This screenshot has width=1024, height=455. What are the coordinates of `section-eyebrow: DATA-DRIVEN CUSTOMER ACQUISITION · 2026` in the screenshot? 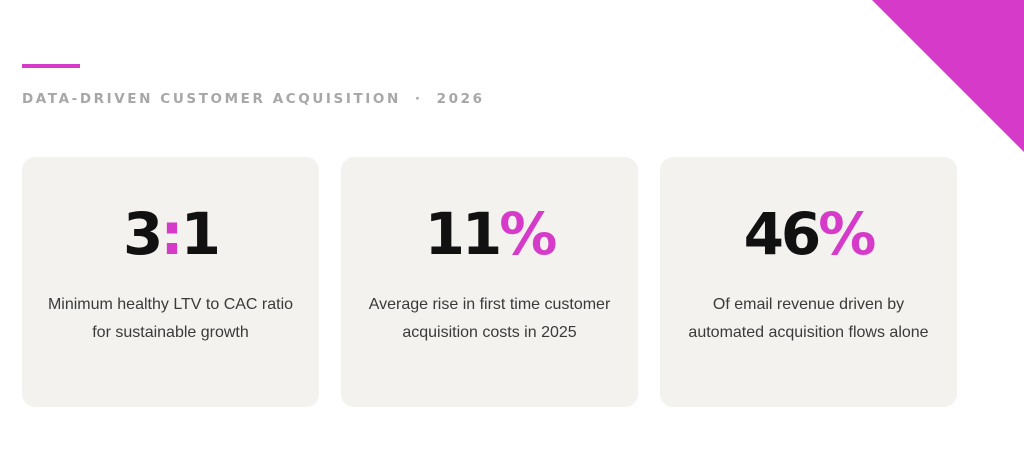 It's located at (253, 99).